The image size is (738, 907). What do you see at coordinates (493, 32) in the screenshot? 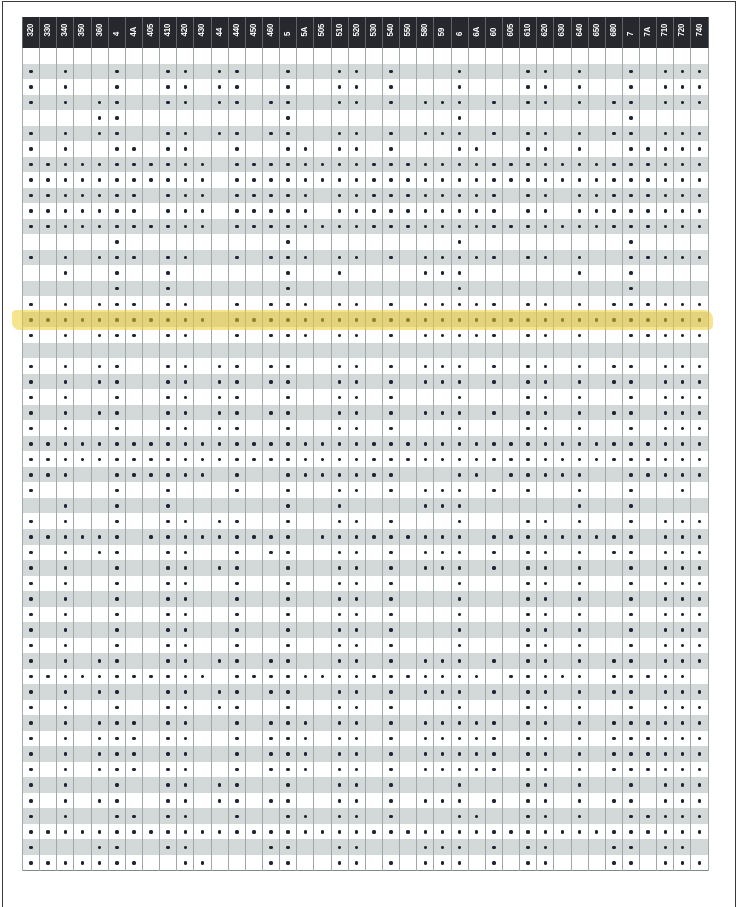
I see `column-header-label: 60` at bounding box center [493, 32].